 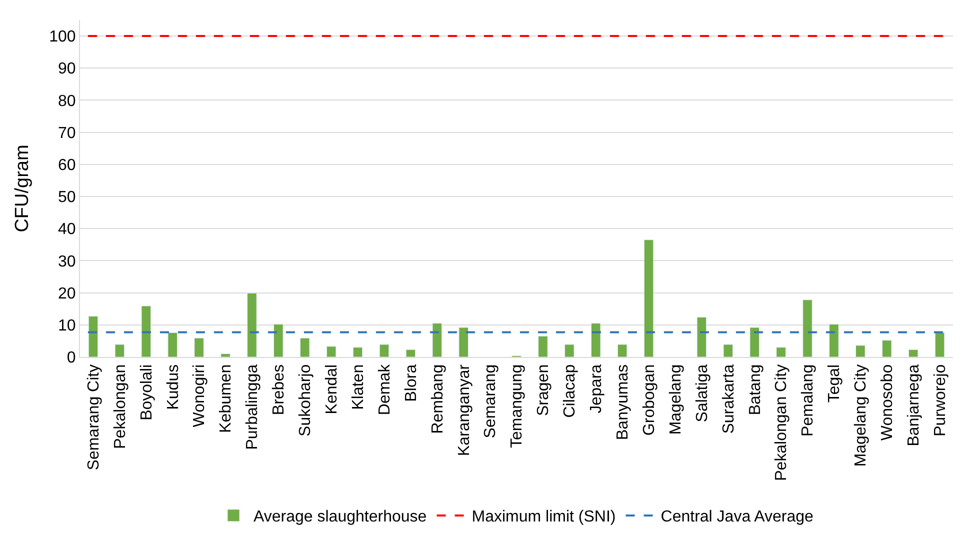 What do you see at coordinates (67, 69) in the screenshot?
I see `y-tick-label: 90` at bounding box center [67, 69].